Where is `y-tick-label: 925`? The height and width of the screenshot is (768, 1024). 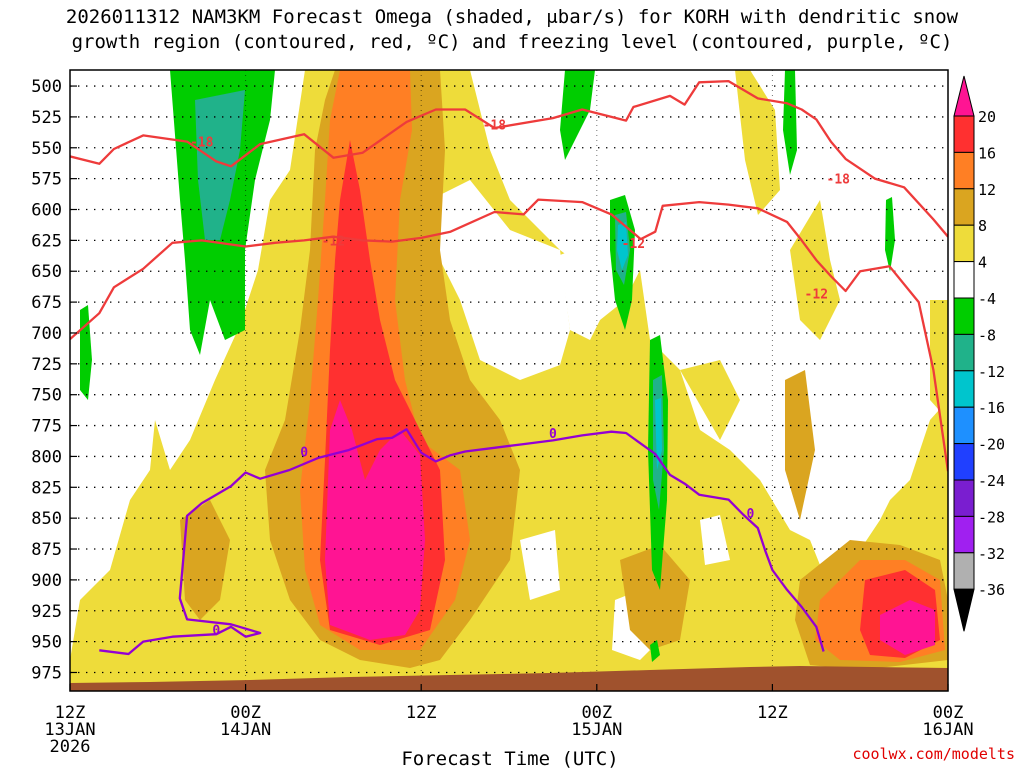 y-tick-label: 925 is located at coordinates (46, 612).